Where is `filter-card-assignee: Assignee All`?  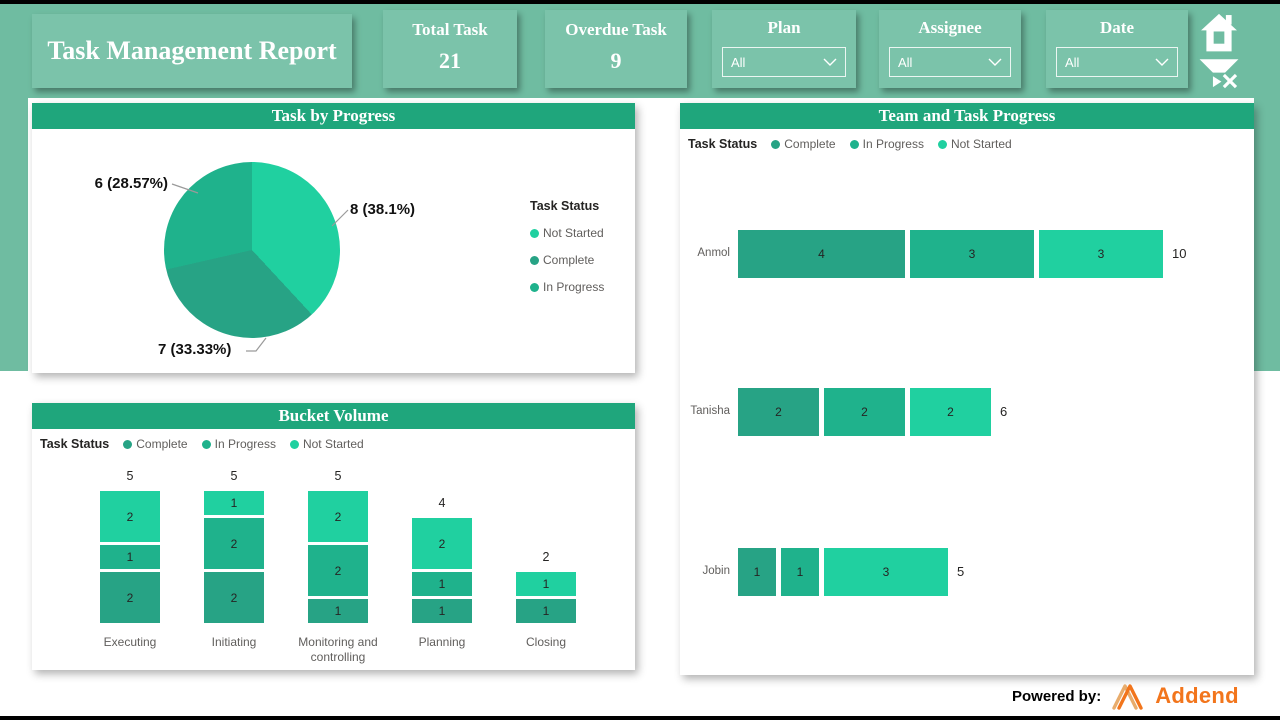
filter-card-assignee: Assignee All is located at coordinates (950, 49).